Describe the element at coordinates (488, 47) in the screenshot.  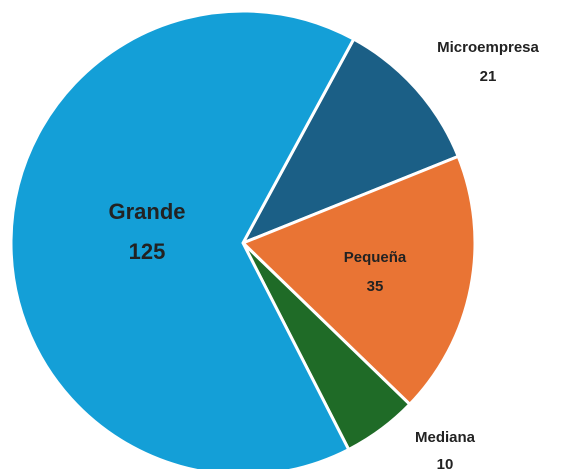
I see `slice-label: Microempresa` at that location.